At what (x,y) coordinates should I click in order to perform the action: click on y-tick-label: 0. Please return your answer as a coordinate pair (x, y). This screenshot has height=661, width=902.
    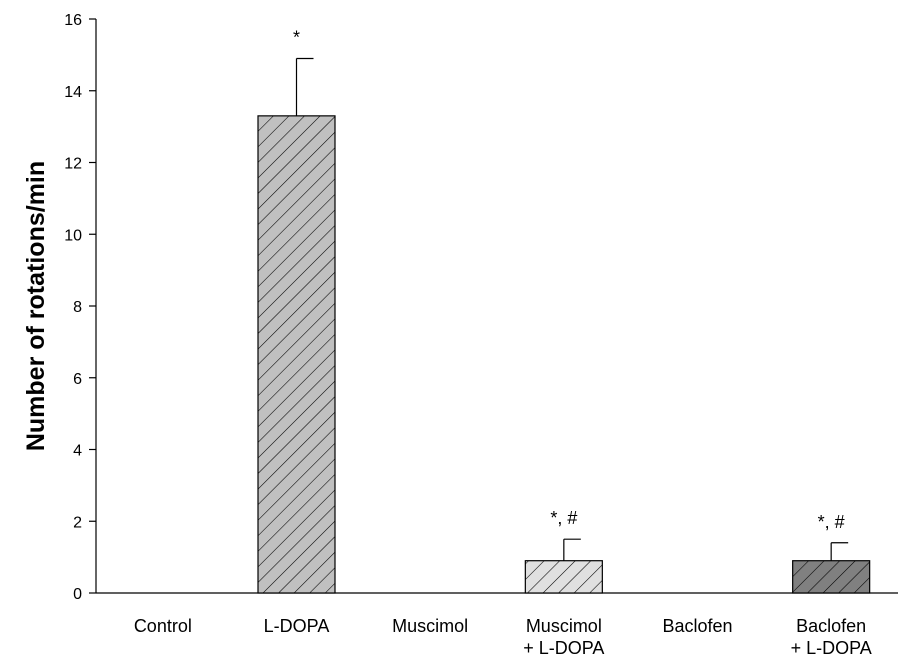
    Looking at the image, I should click on (77, 594).